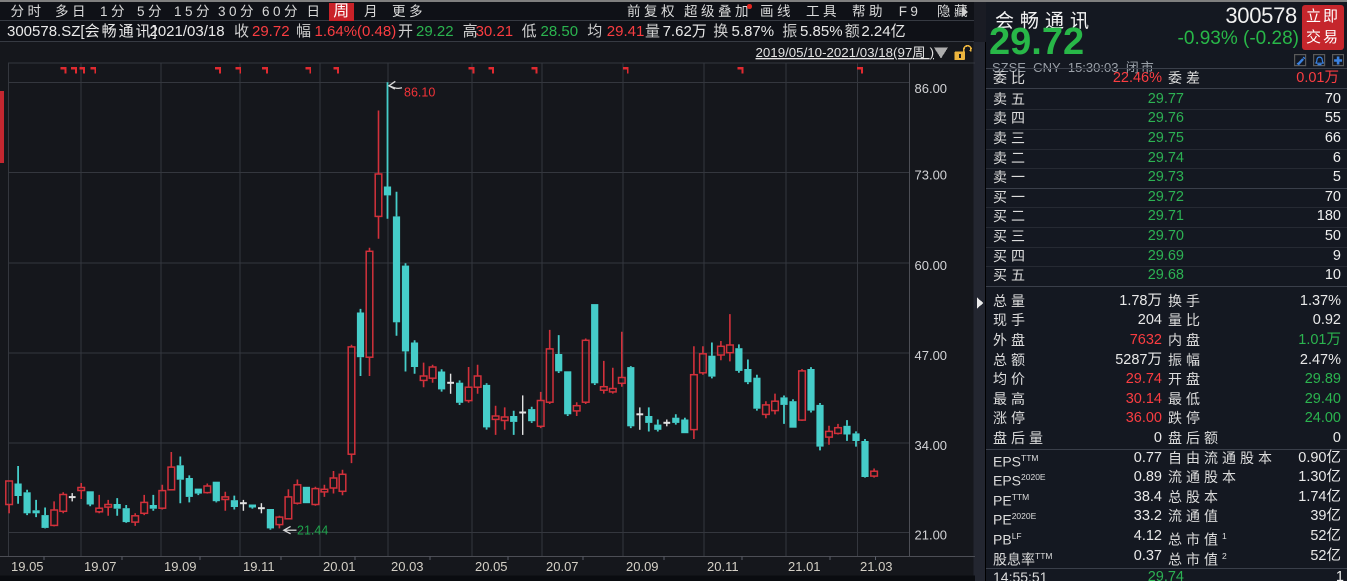 This screenshot has width=1347, height=581. Describe the element at coordinates (339, 566) in the screenshot. I see `svg-text: 20.01` at that location.